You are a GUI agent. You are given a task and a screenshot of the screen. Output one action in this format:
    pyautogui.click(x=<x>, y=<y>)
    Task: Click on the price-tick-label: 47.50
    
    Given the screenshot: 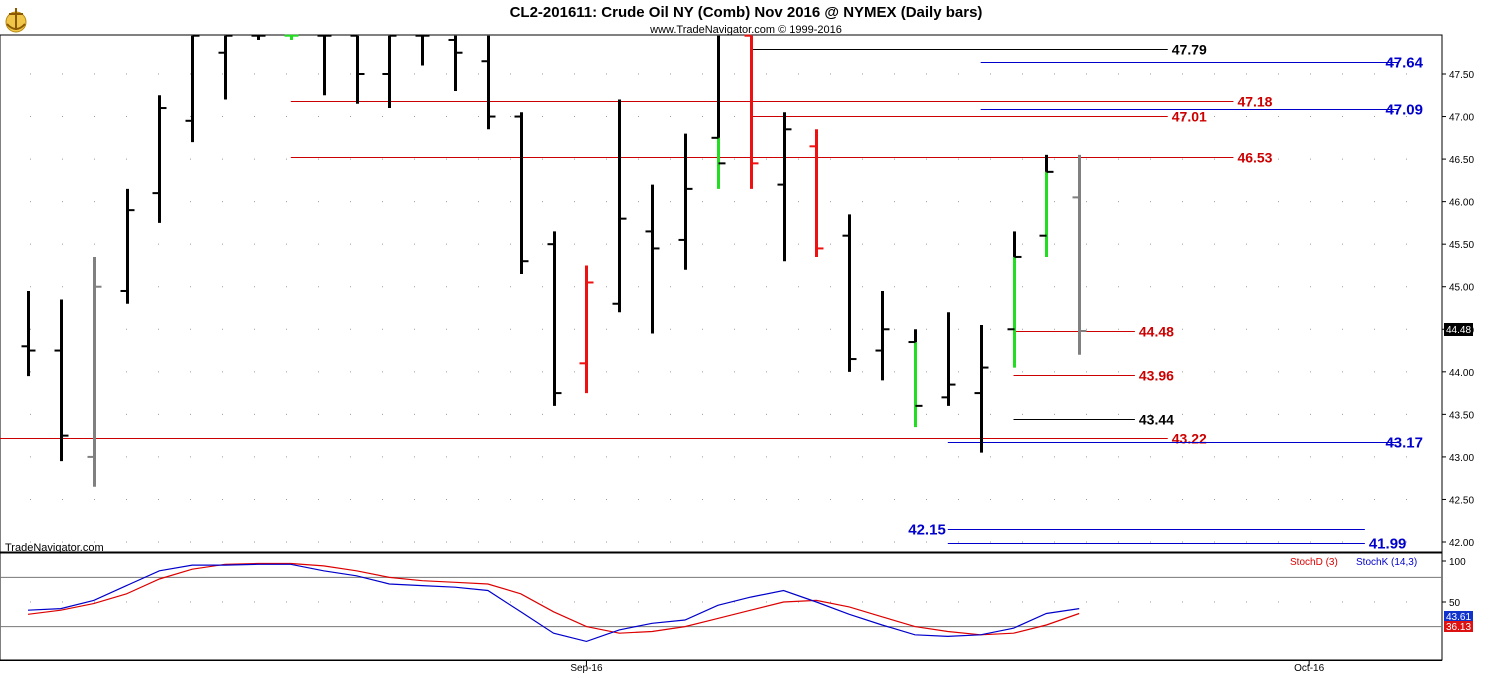 What is the action you would take?
    pyautogui.click(x=1461, y=75)
    